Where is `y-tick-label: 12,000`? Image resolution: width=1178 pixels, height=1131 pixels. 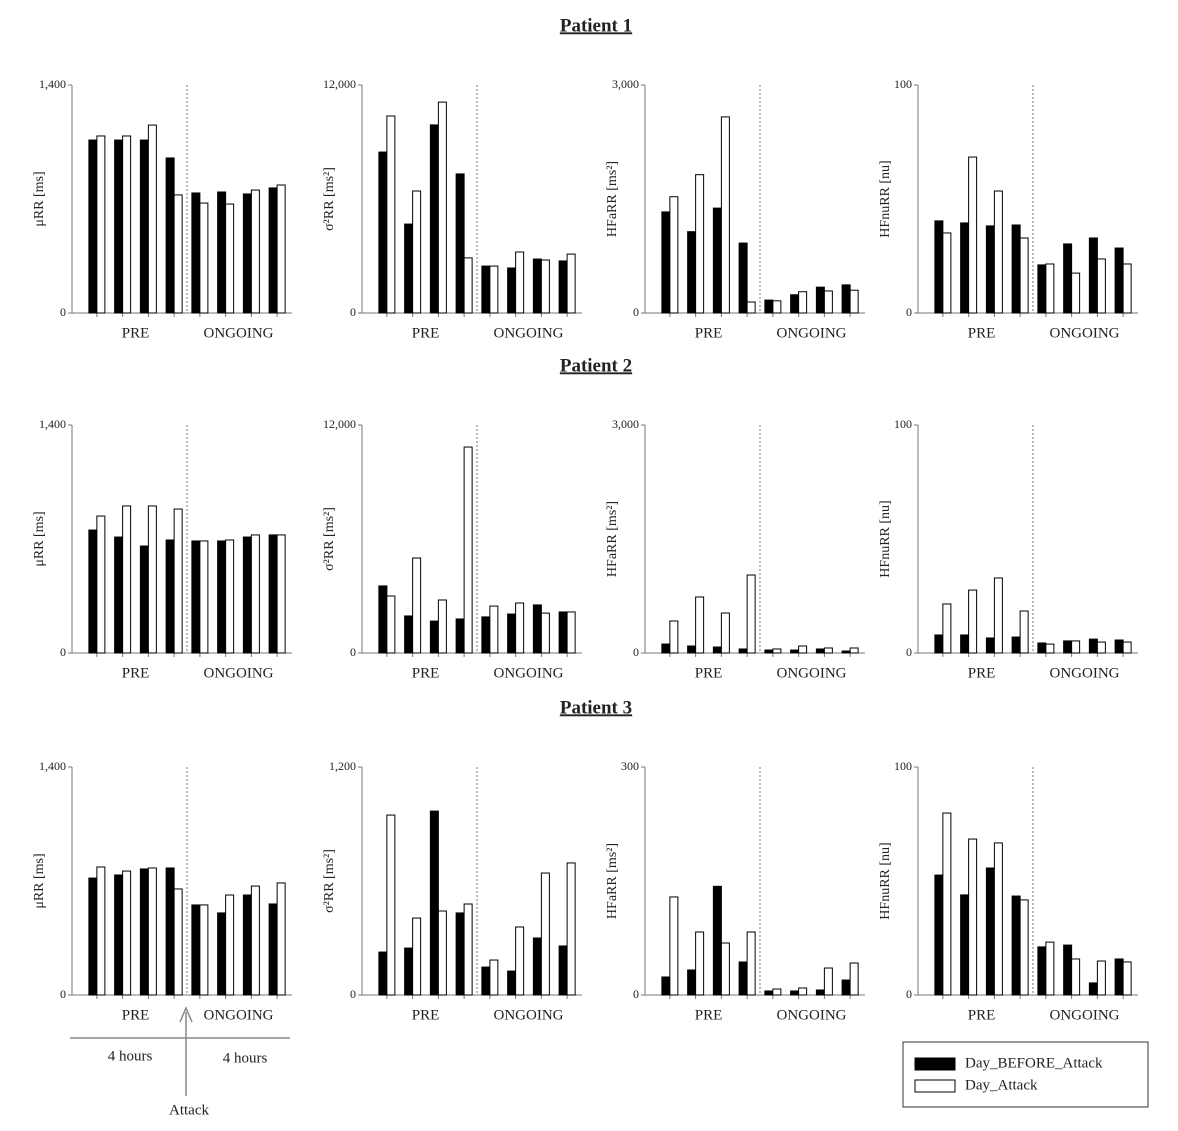 y-tick-label: 12,000 is located at coordinates (339, 424).